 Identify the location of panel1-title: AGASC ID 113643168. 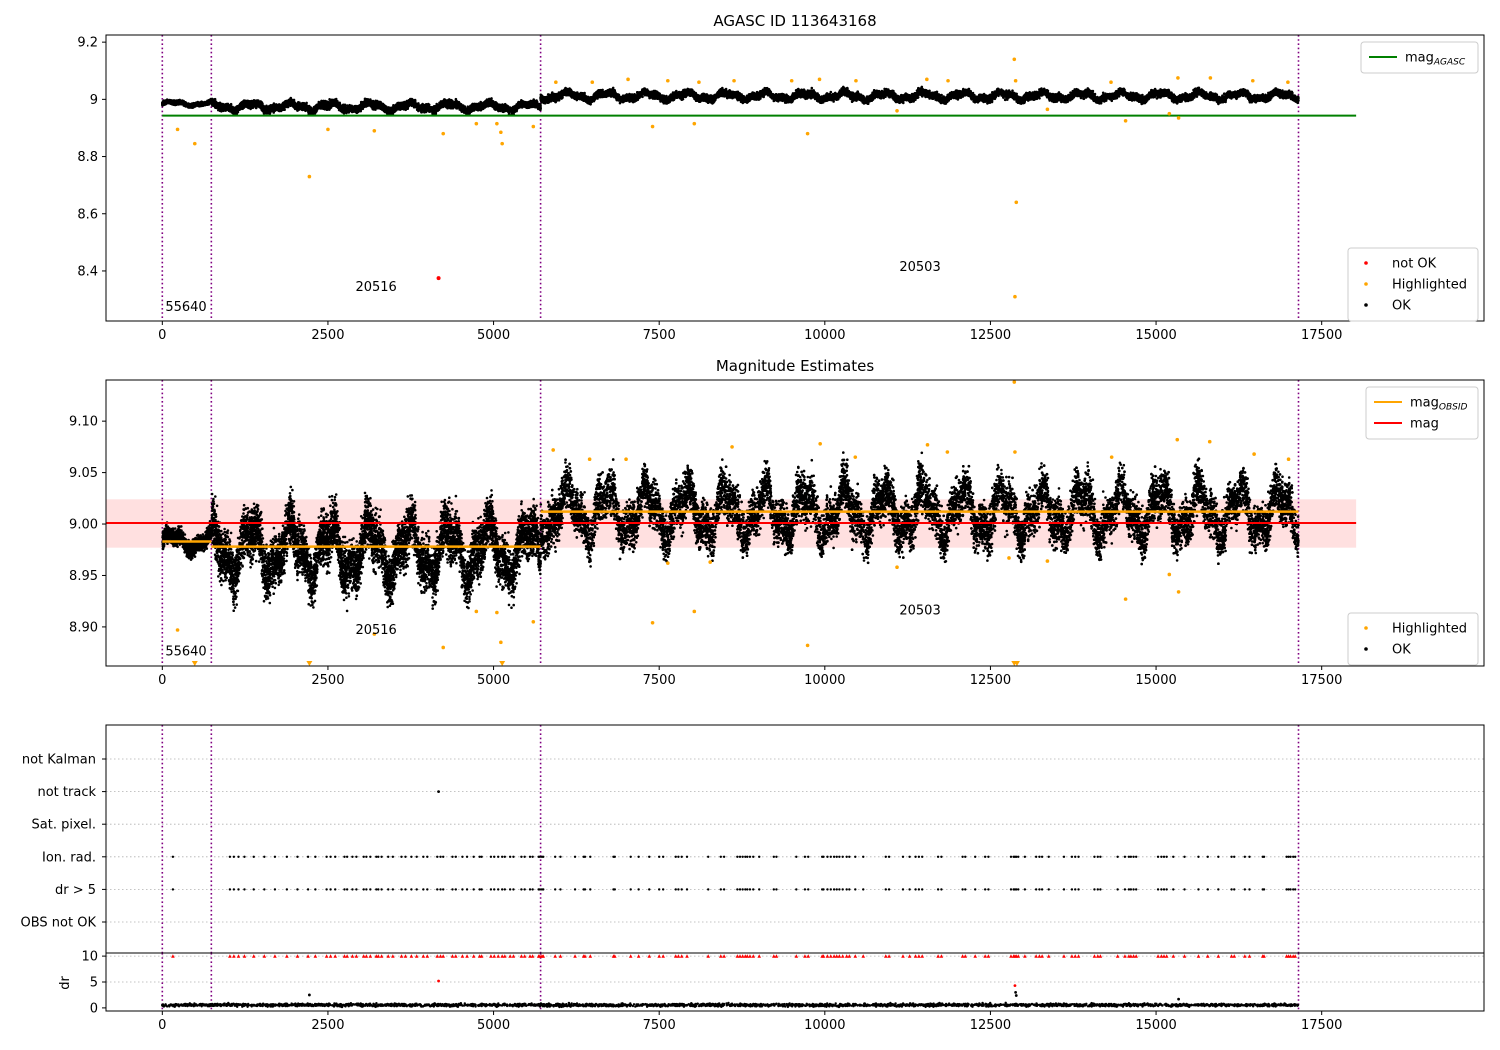
(794, 21).